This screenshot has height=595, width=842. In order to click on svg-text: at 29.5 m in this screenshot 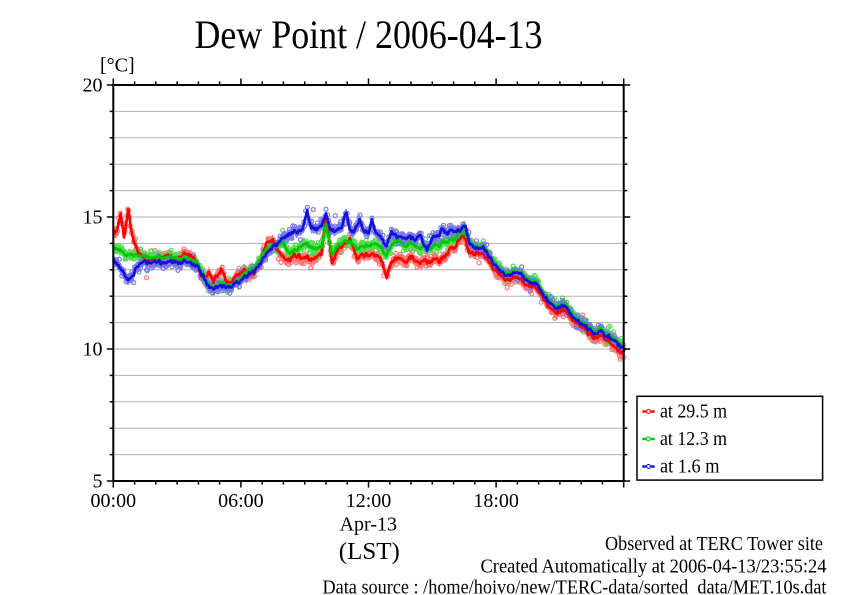, I will do `click(693, 412)`.